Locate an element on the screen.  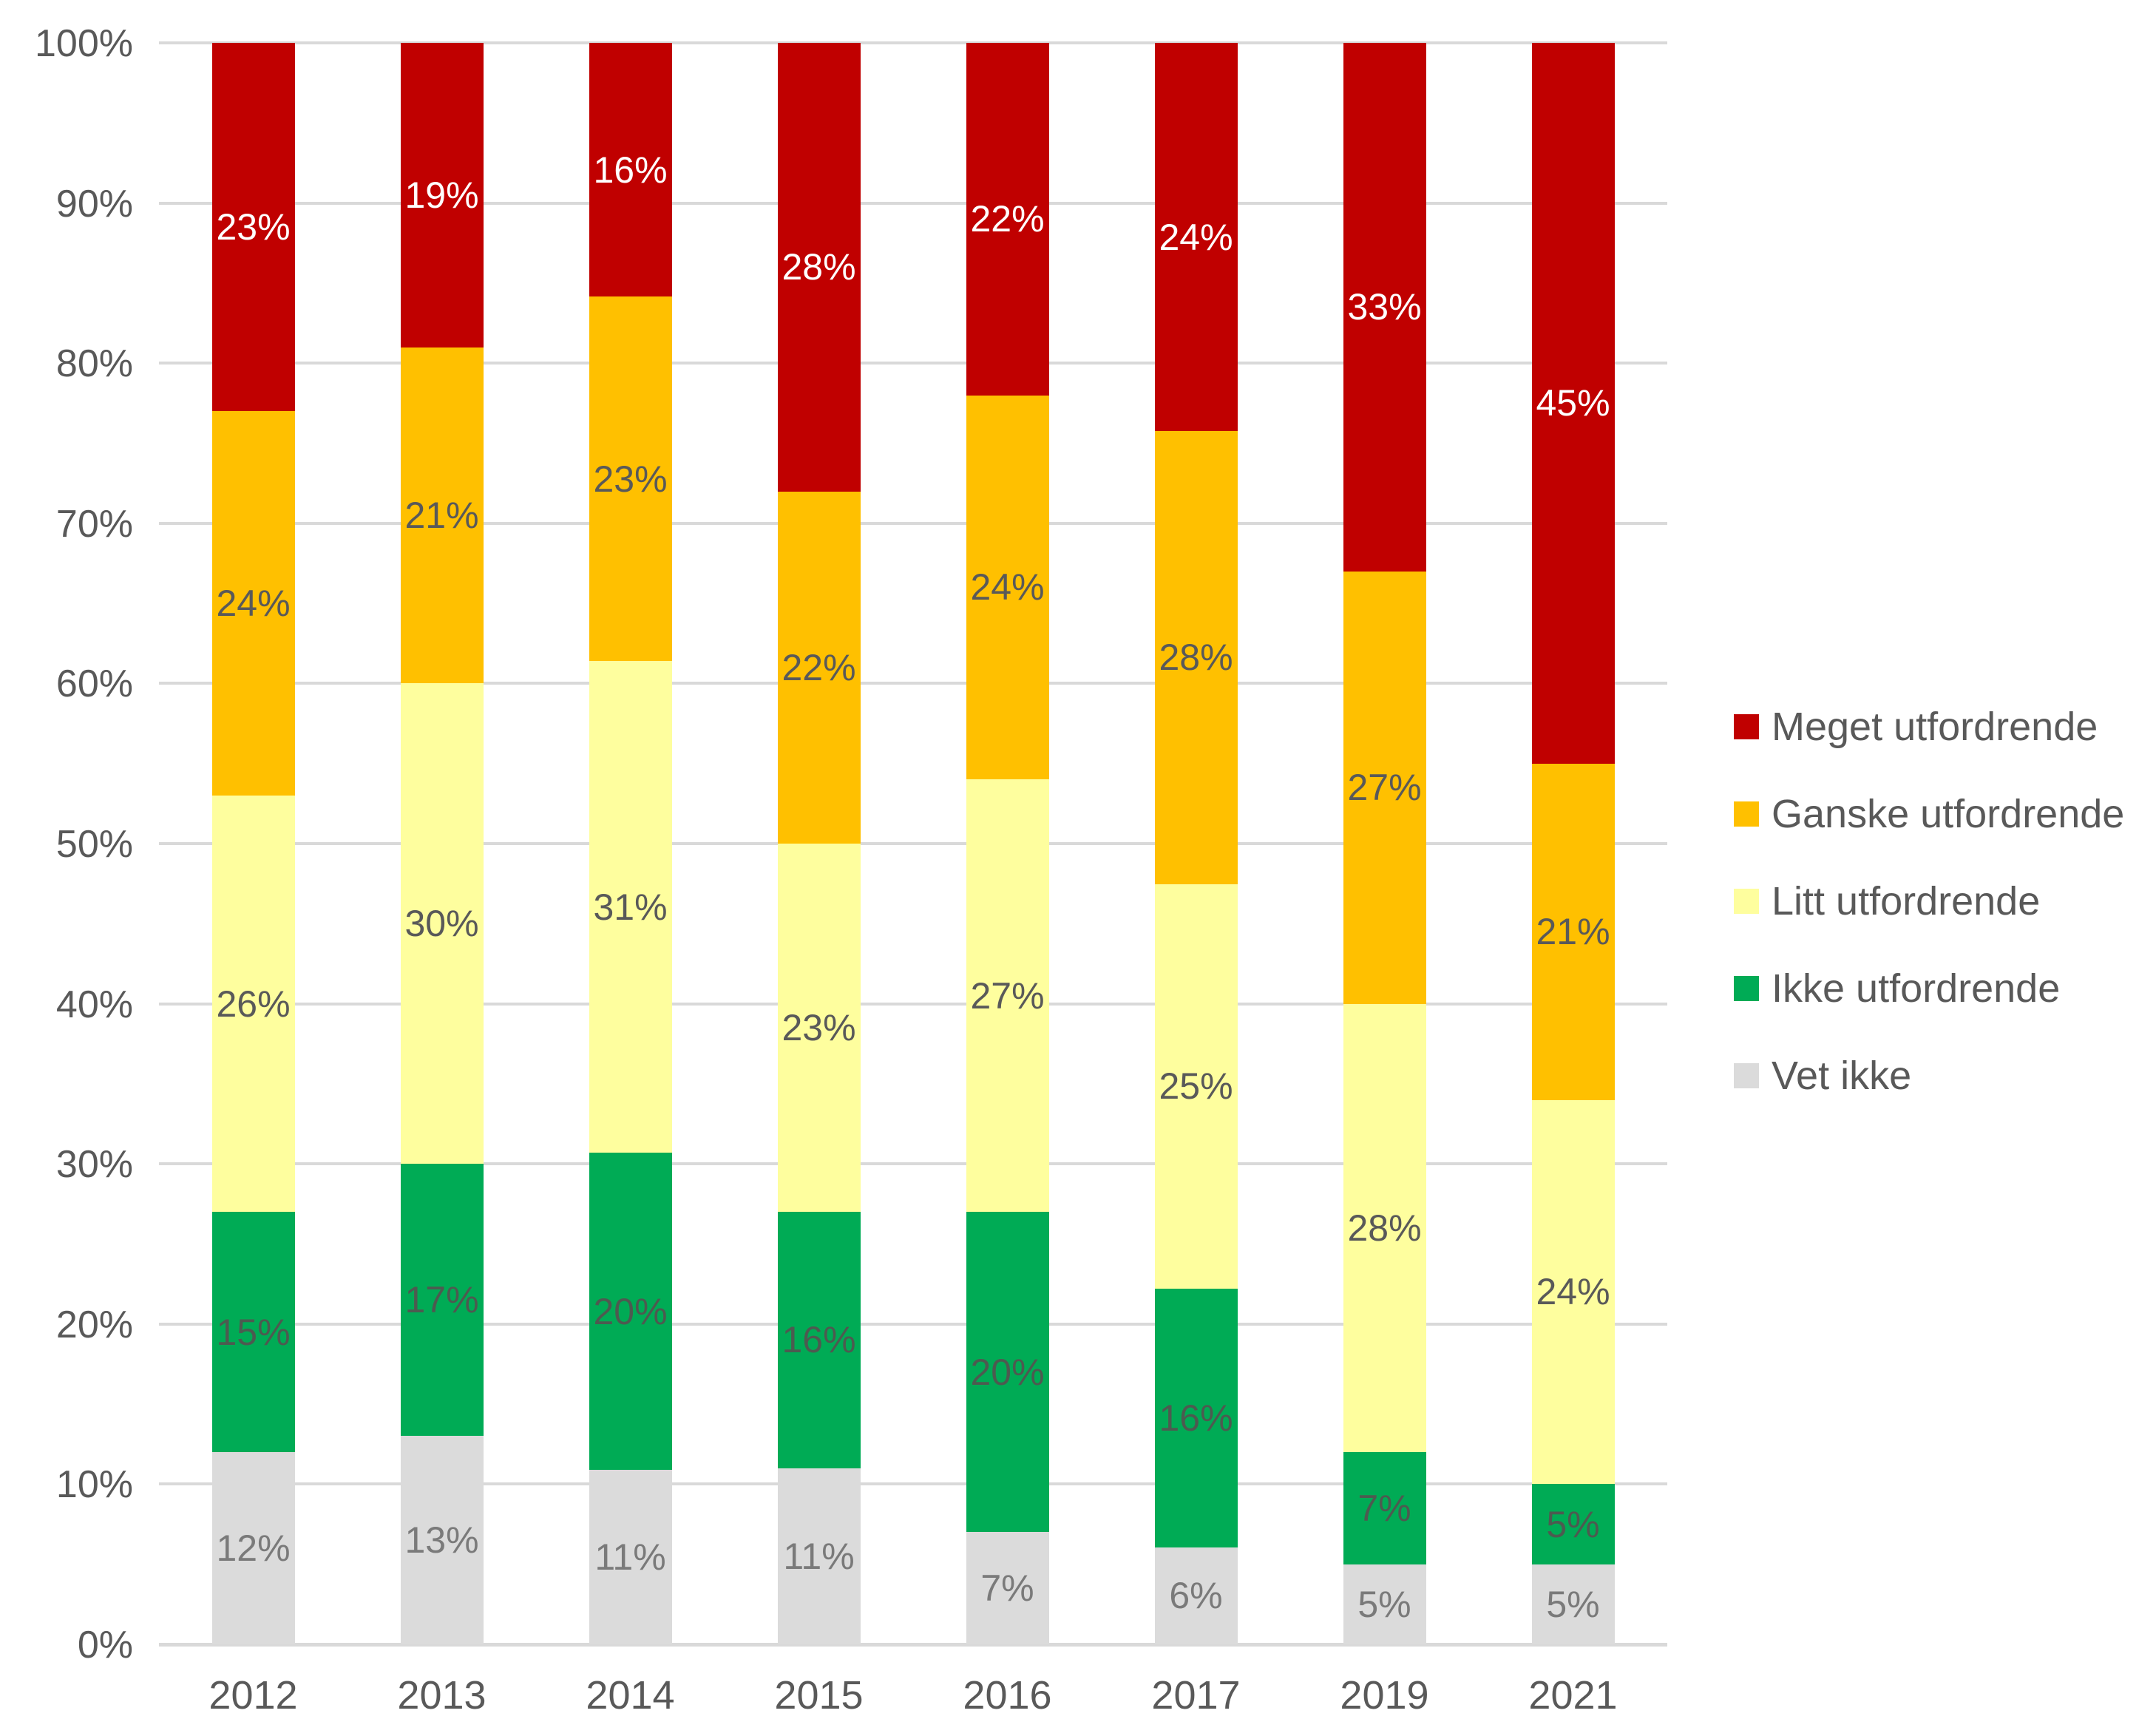
segment-ikke-utfordrende-2015: 16% is located at coordinates (819, 1340).